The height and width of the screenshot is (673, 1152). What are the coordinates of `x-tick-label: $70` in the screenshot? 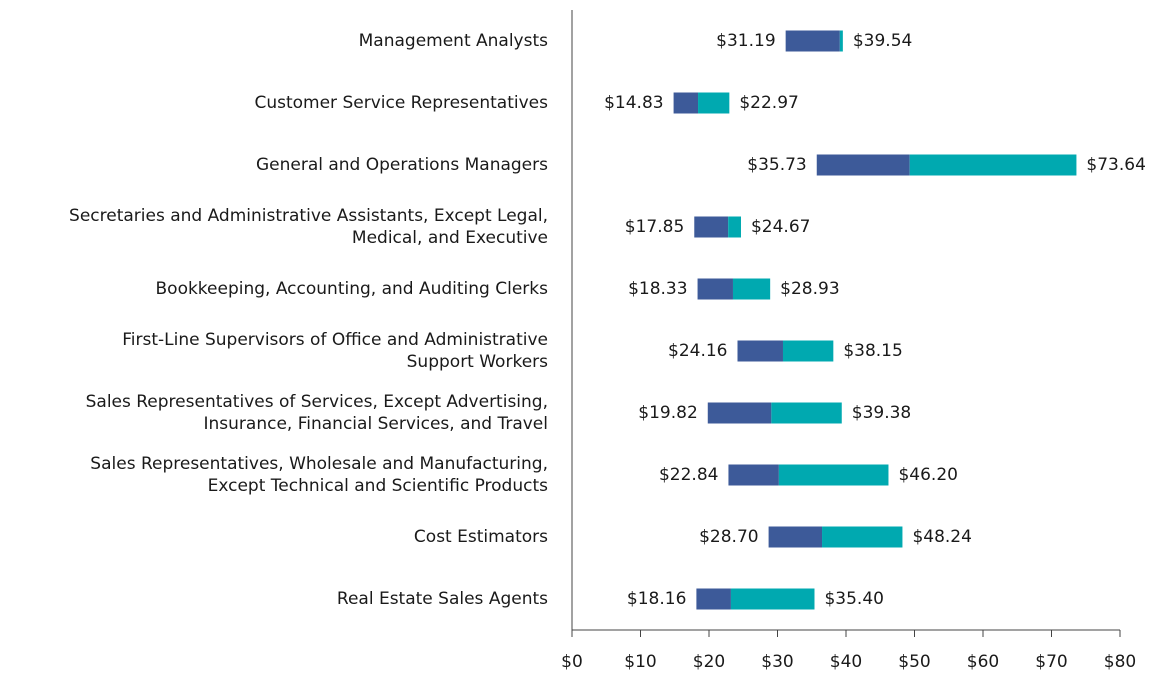 It's located at (1051, 662).